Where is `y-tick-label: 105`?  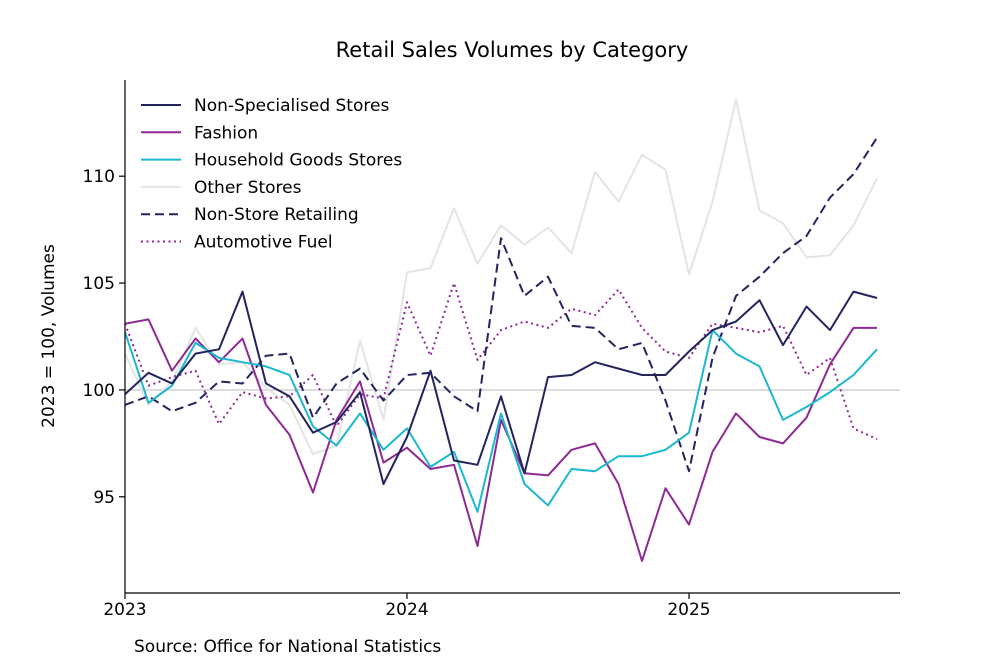 y-tick-label: 105 is located at coordinates (99, 284).